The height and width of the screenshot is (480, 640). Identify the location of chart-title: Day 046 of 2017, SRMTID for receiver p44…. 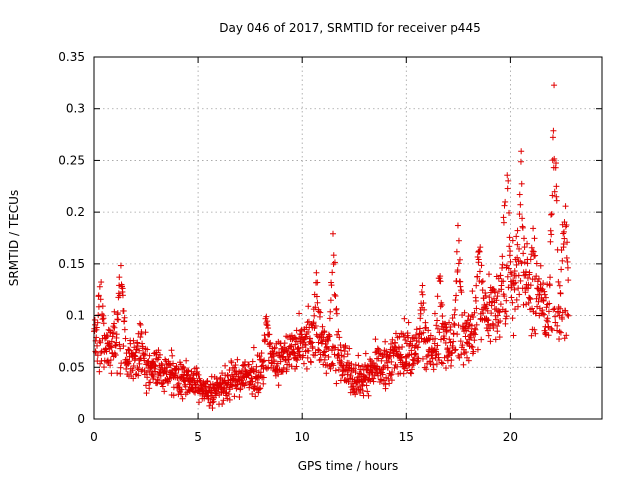
(349, 28).